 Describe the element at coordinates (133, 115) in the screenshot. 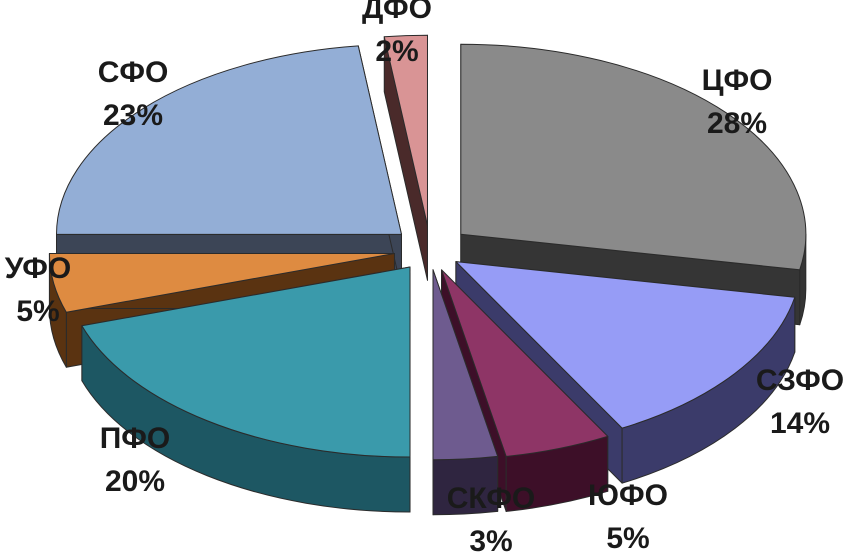

I see `label-sfo-value: 23%` at that location.